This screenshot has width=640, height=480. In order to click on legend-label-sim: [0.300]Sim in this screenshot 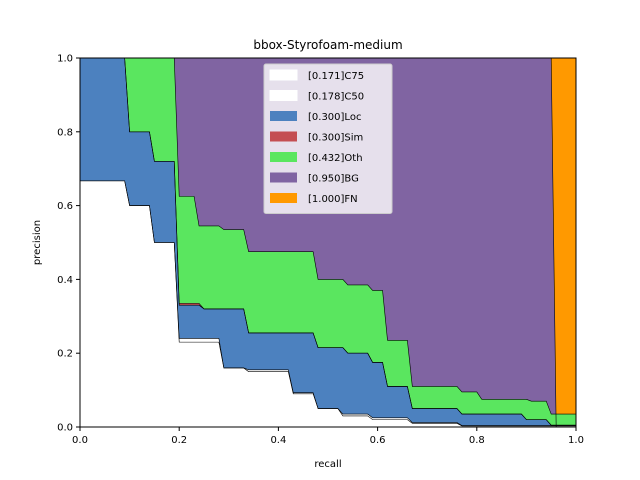, I will do `click(335, 138)`.